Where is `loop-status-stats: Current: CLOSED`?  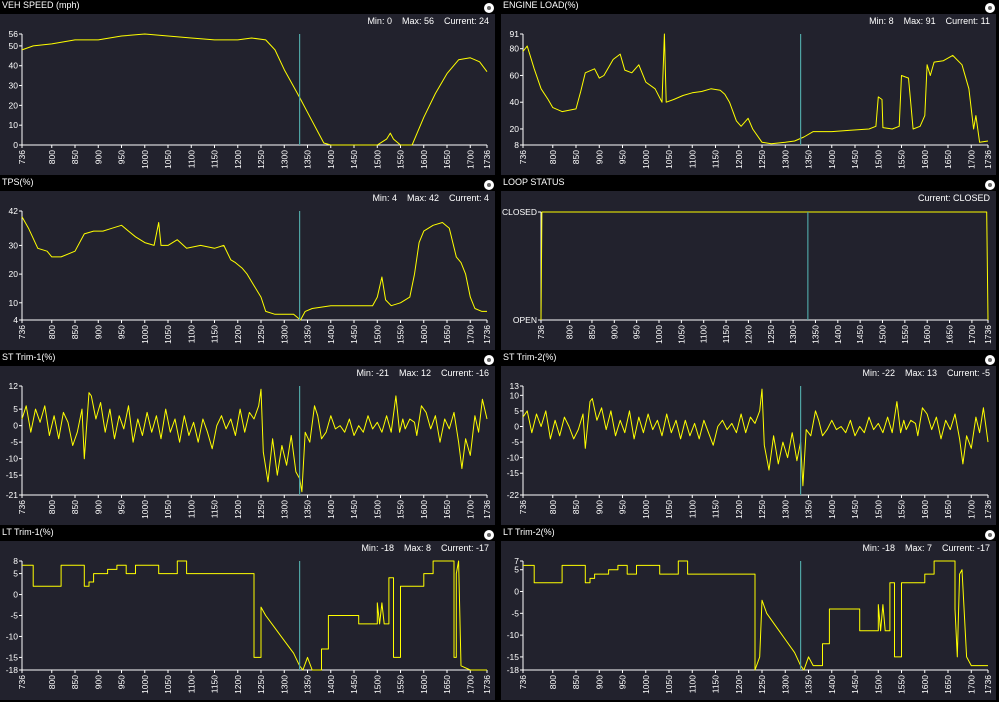 loop-status-stats: Current: CLOSED is located at coordinates (949, 198).